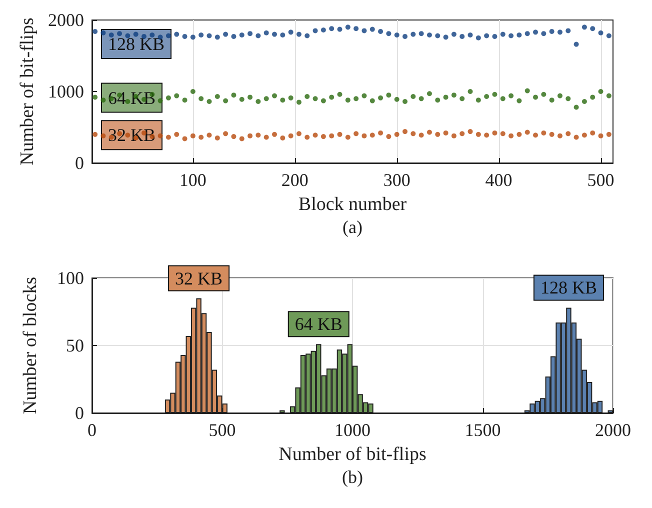  Describe the element at coordinates (318, 324) in the screenshot. I see `series-label: 64 KB` at that location.